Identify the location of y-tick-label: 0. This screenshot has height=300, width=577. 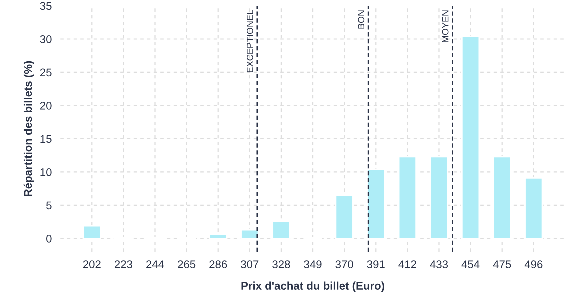
(49, 238).